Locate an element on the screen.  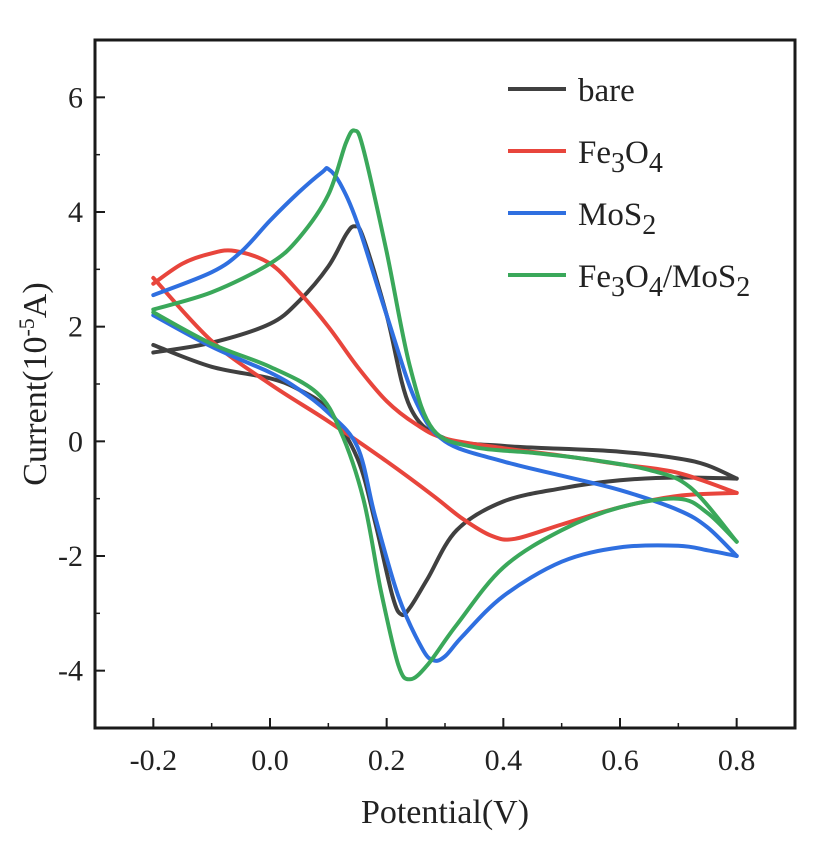
legend: bare Fe3O4 MoS2 Fe3O4/MoS2 is located at coordinates (629, 188).